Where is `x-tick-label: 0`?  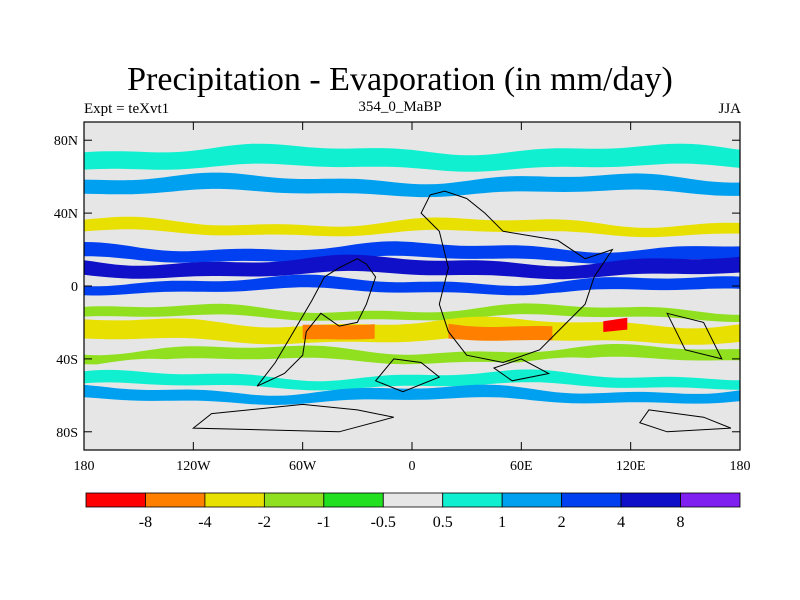 x-tick-label: 0 is located at coordinates (412, 466).